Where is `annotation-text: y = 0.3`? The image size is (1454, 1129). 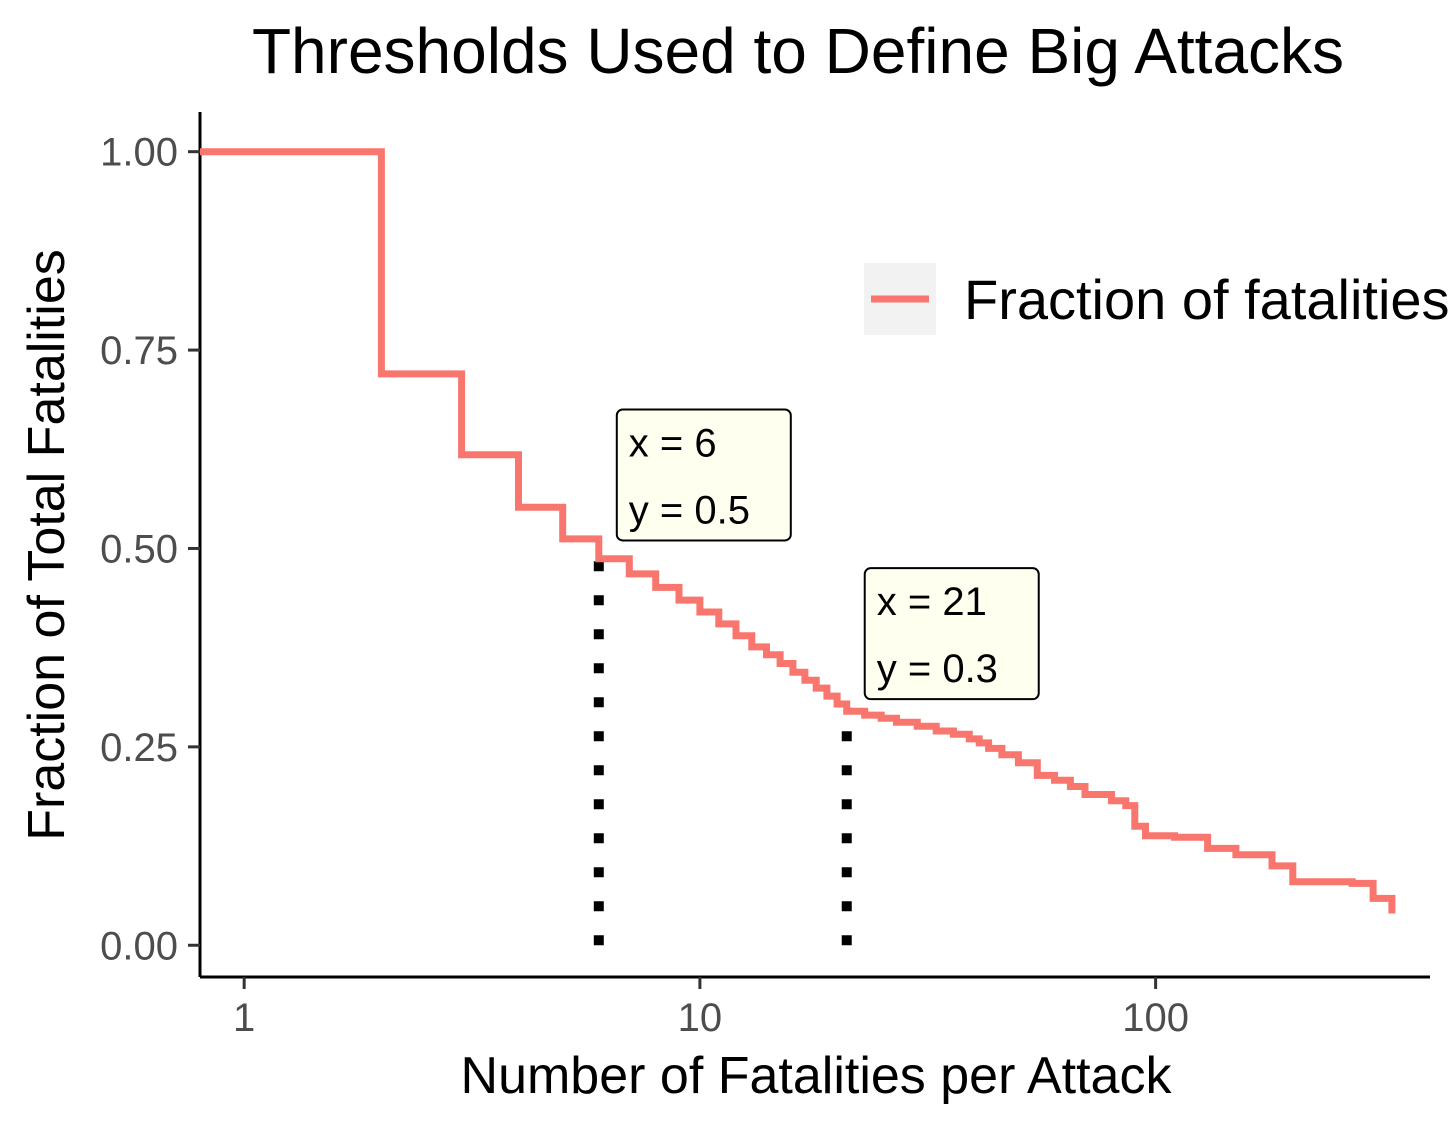 annotation-text: y = 0.3 is located at coordinates (937, 669).